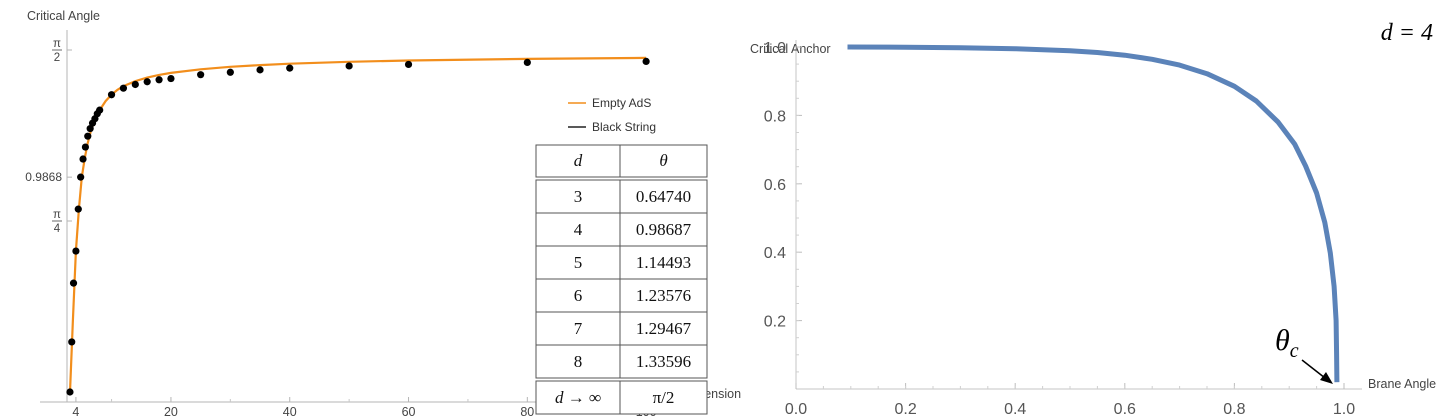  What do you see at coordinates (663, 262) in the screenshot?
I see `table-cell-theta: 1.14493` at bounding box center [663, 262].